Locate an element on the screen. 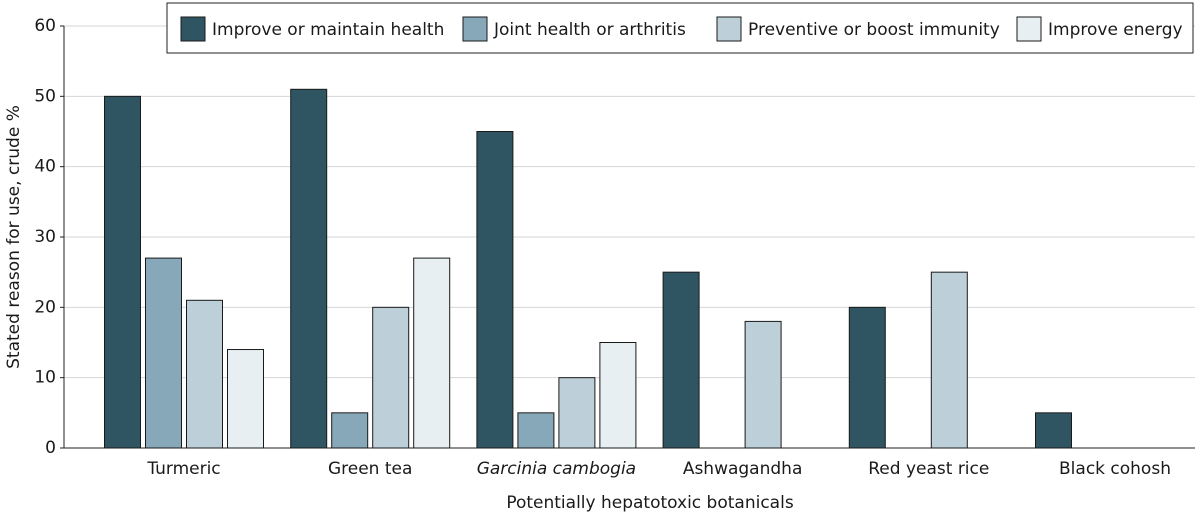 Image resolution: width=1200 pixels, height=519 pixels. x-tick-label: Turmeric is located at coordinates (183, 469).